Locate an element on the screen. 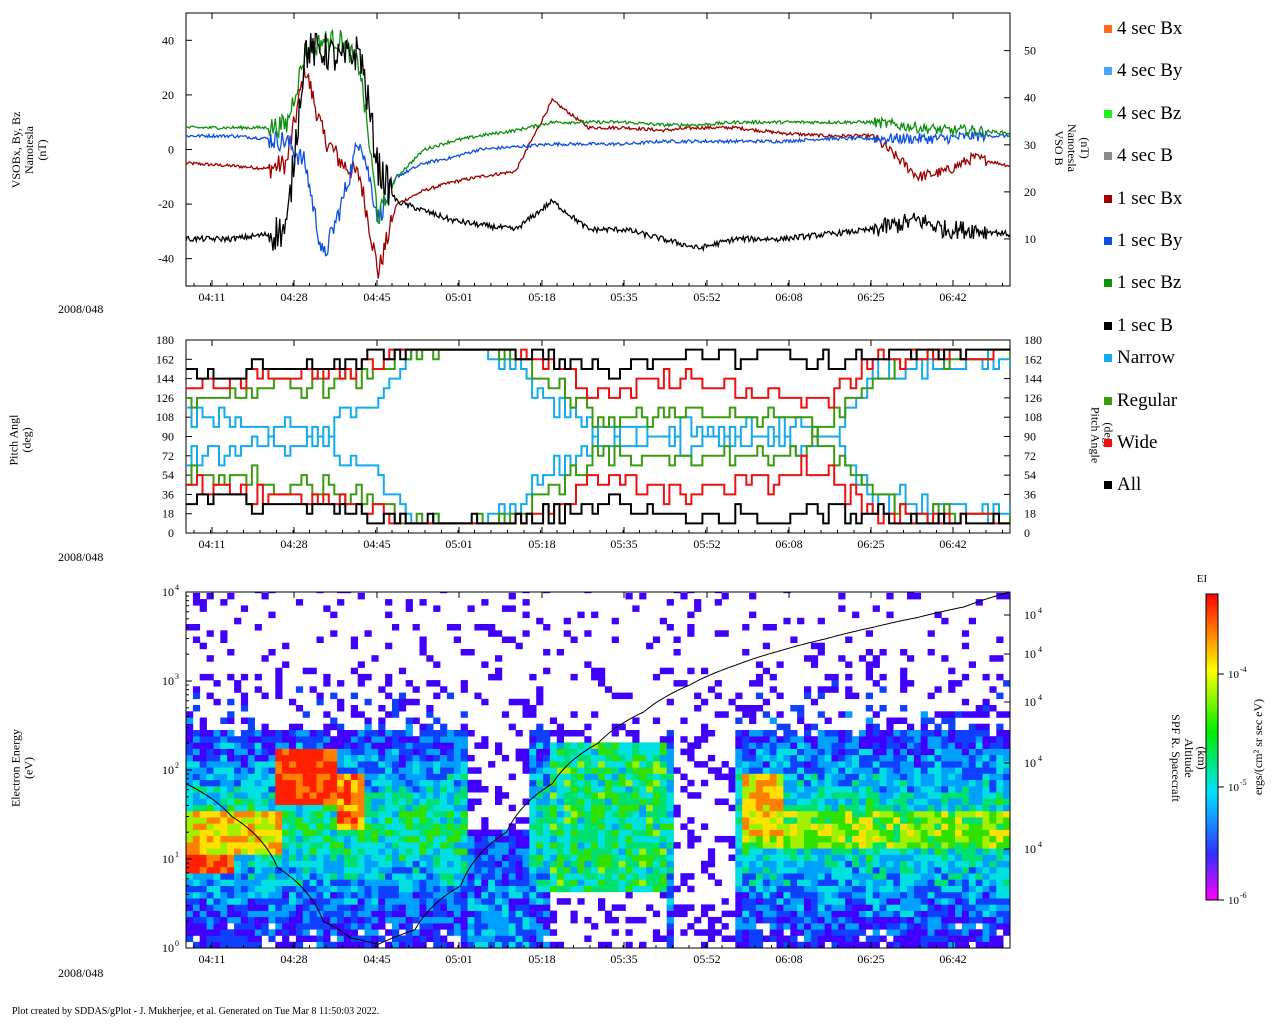 This screenshot has width=1280, height=1024. b-xtick-label: 05:18 is located at coordinates (541, 297).